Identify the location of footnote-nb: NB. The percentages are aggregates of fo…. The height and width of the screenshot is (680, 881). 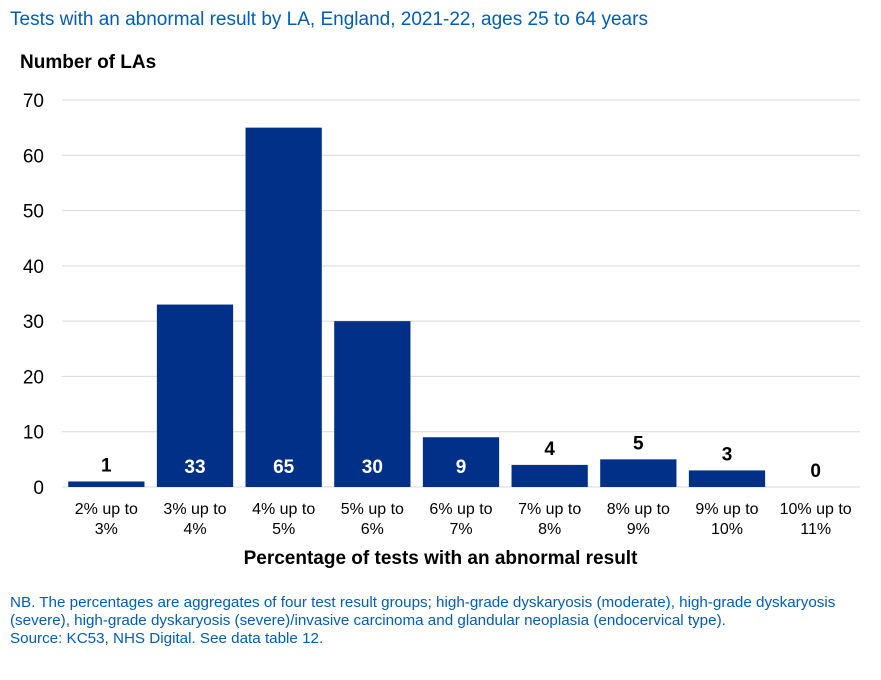
(423, 611).